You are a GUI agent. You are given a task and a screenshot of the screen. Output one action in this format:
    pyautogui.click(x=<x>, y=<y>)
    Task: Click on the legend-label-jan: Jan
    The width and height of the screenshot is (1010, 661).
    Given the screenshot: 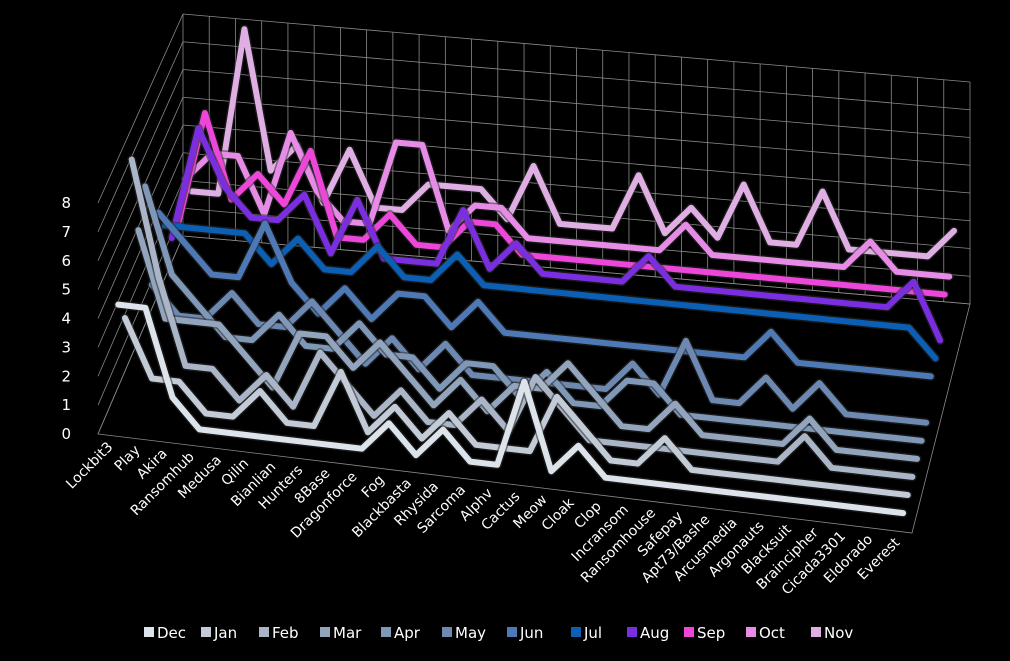 What is the action you would take?
    pyautogui.click(x=225, y=633)
    